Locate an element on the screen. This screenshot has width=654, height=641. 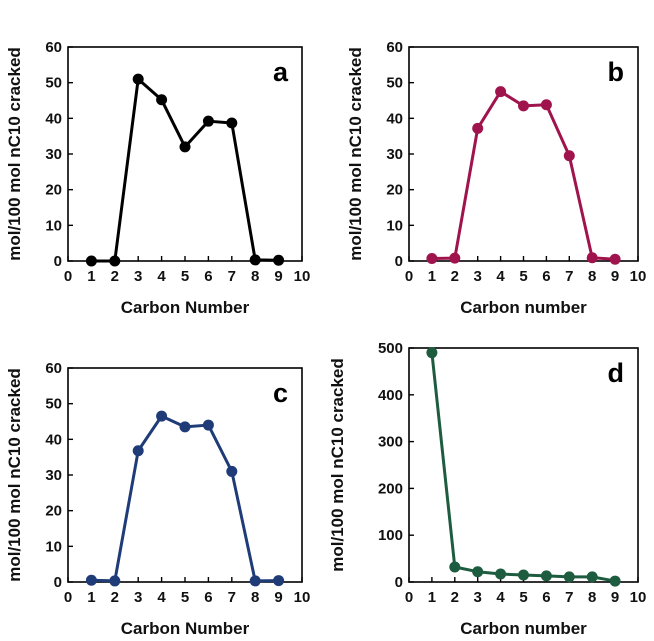
x-tick-label: 1 is located at coordinates (91, 597).